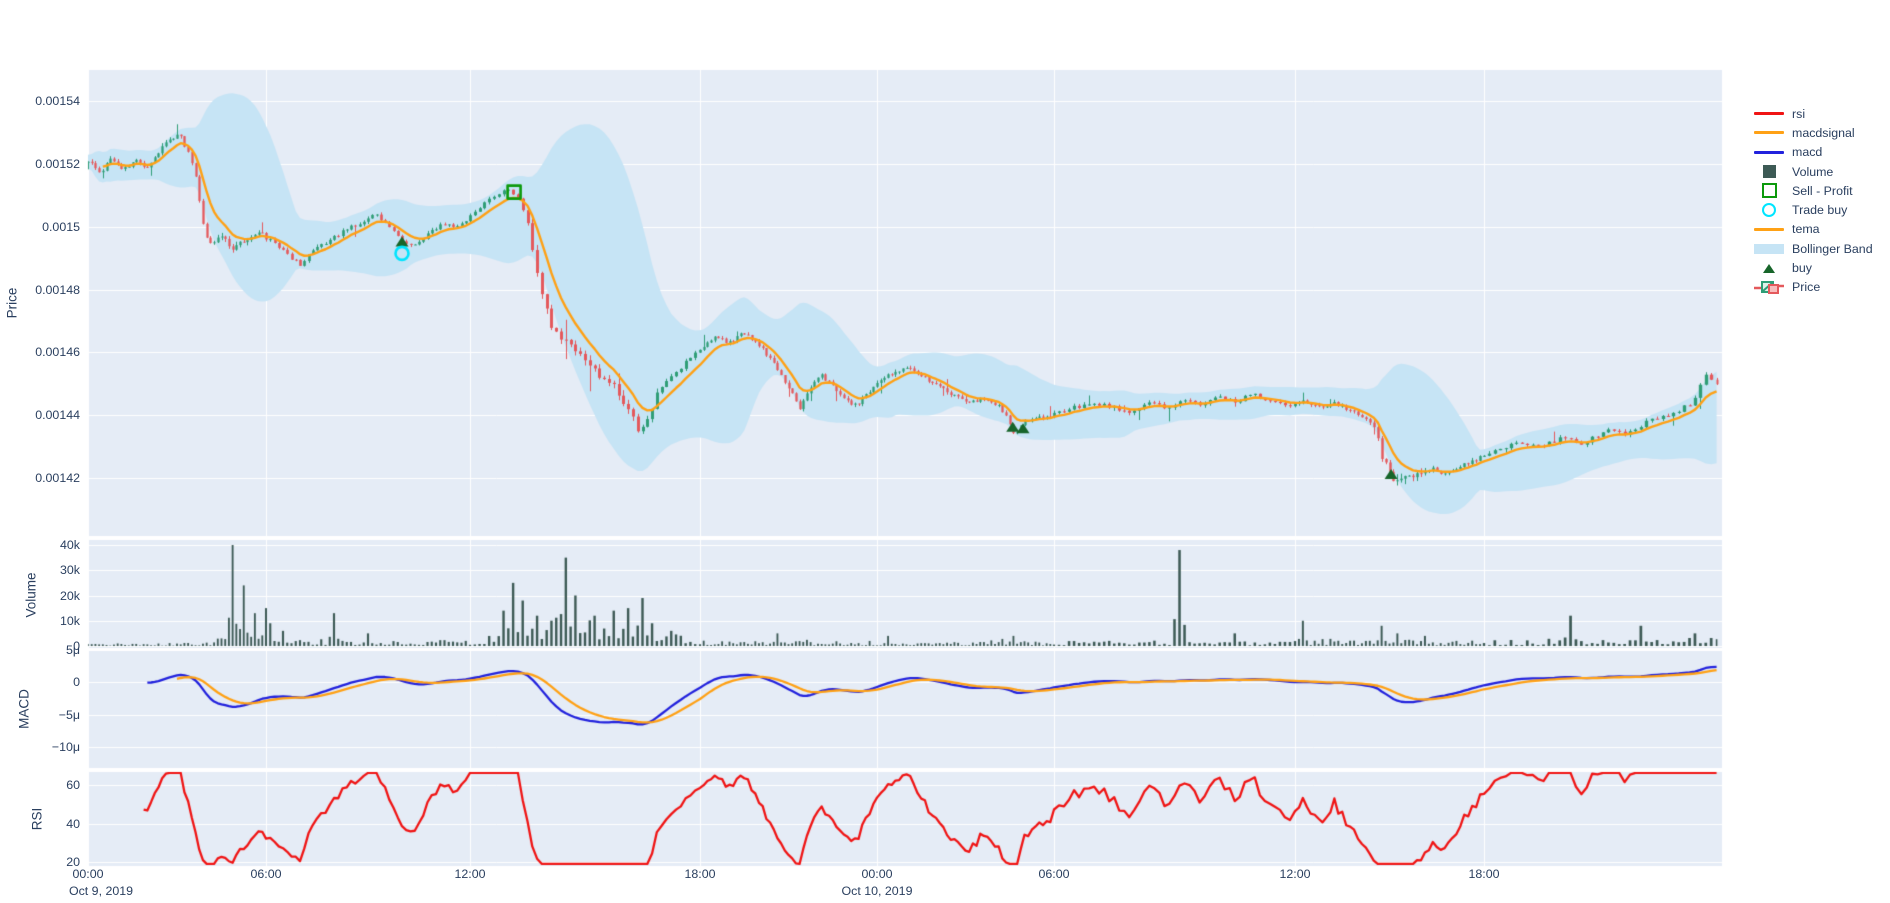 This screenshot has height=903, width=1890. I want to click on rsi-tick-label: 20, so click(73, 862).